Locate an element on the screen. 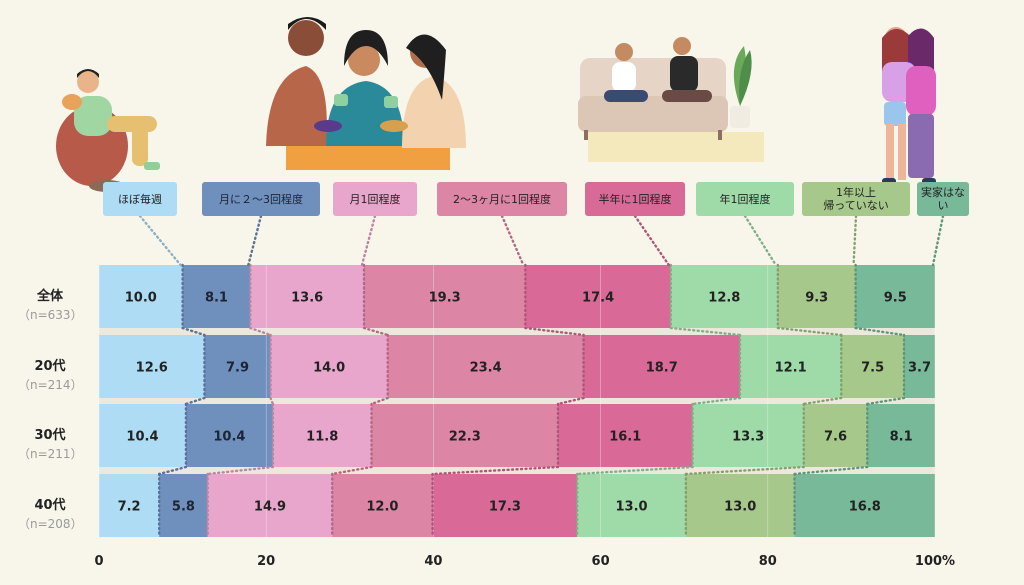 The height and width of the screenshot is (585, 1024). data-label: 8.1 is located at coordinates (216, 298).